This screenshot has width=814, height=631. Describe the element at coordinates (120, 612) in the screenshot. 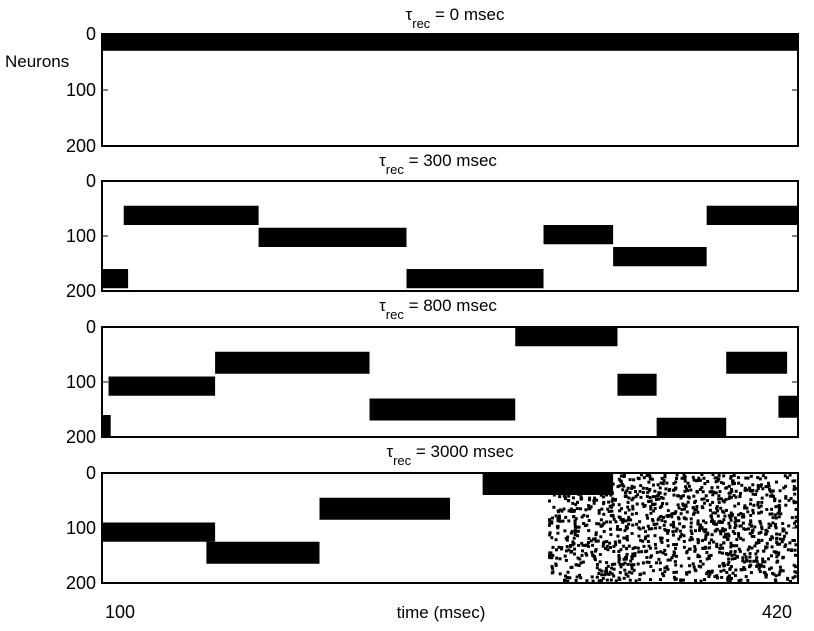

I see `x-tick-100: 100` at that location.